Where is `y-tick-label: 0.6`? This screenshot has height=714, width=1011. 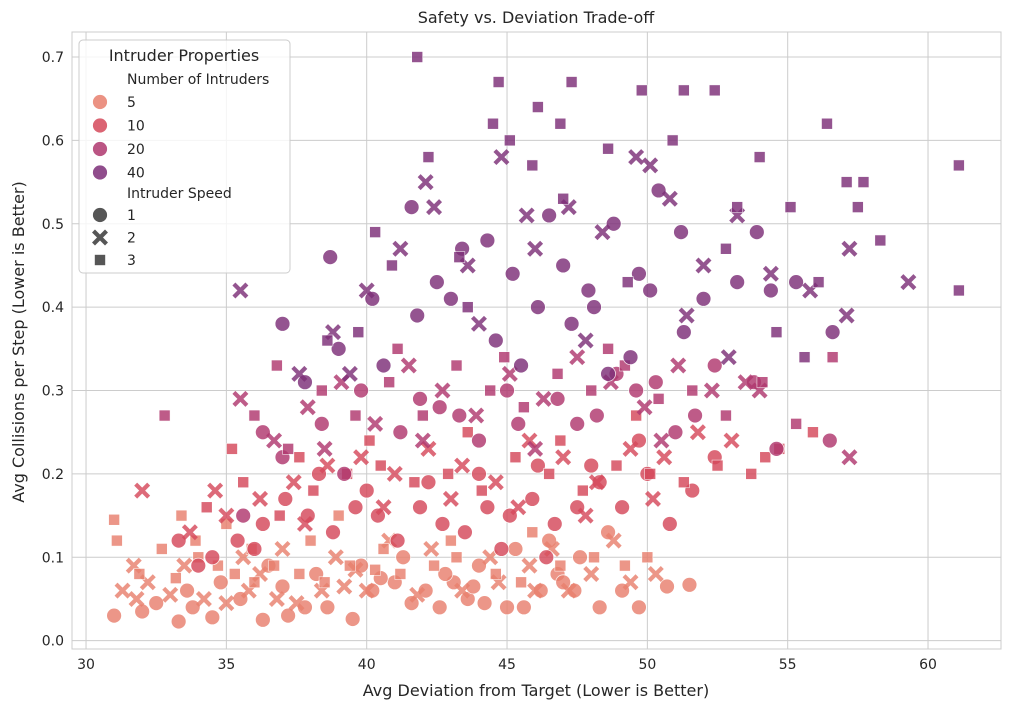
y-tick-label: 0.6 is located at coordinates (53, 141).